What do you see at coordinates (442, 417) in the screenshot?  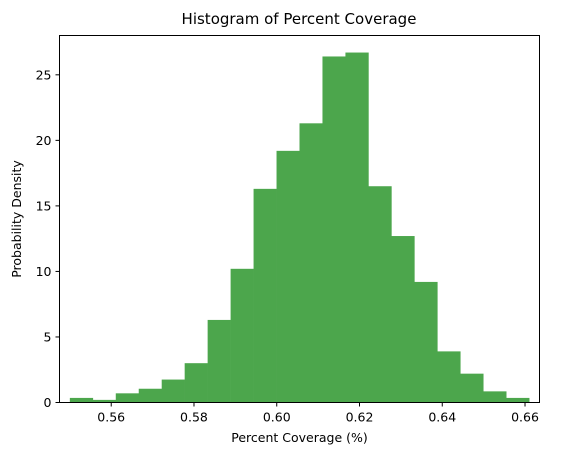 I see `x-tick-label: 0.64` at bounding box center [442, 417].